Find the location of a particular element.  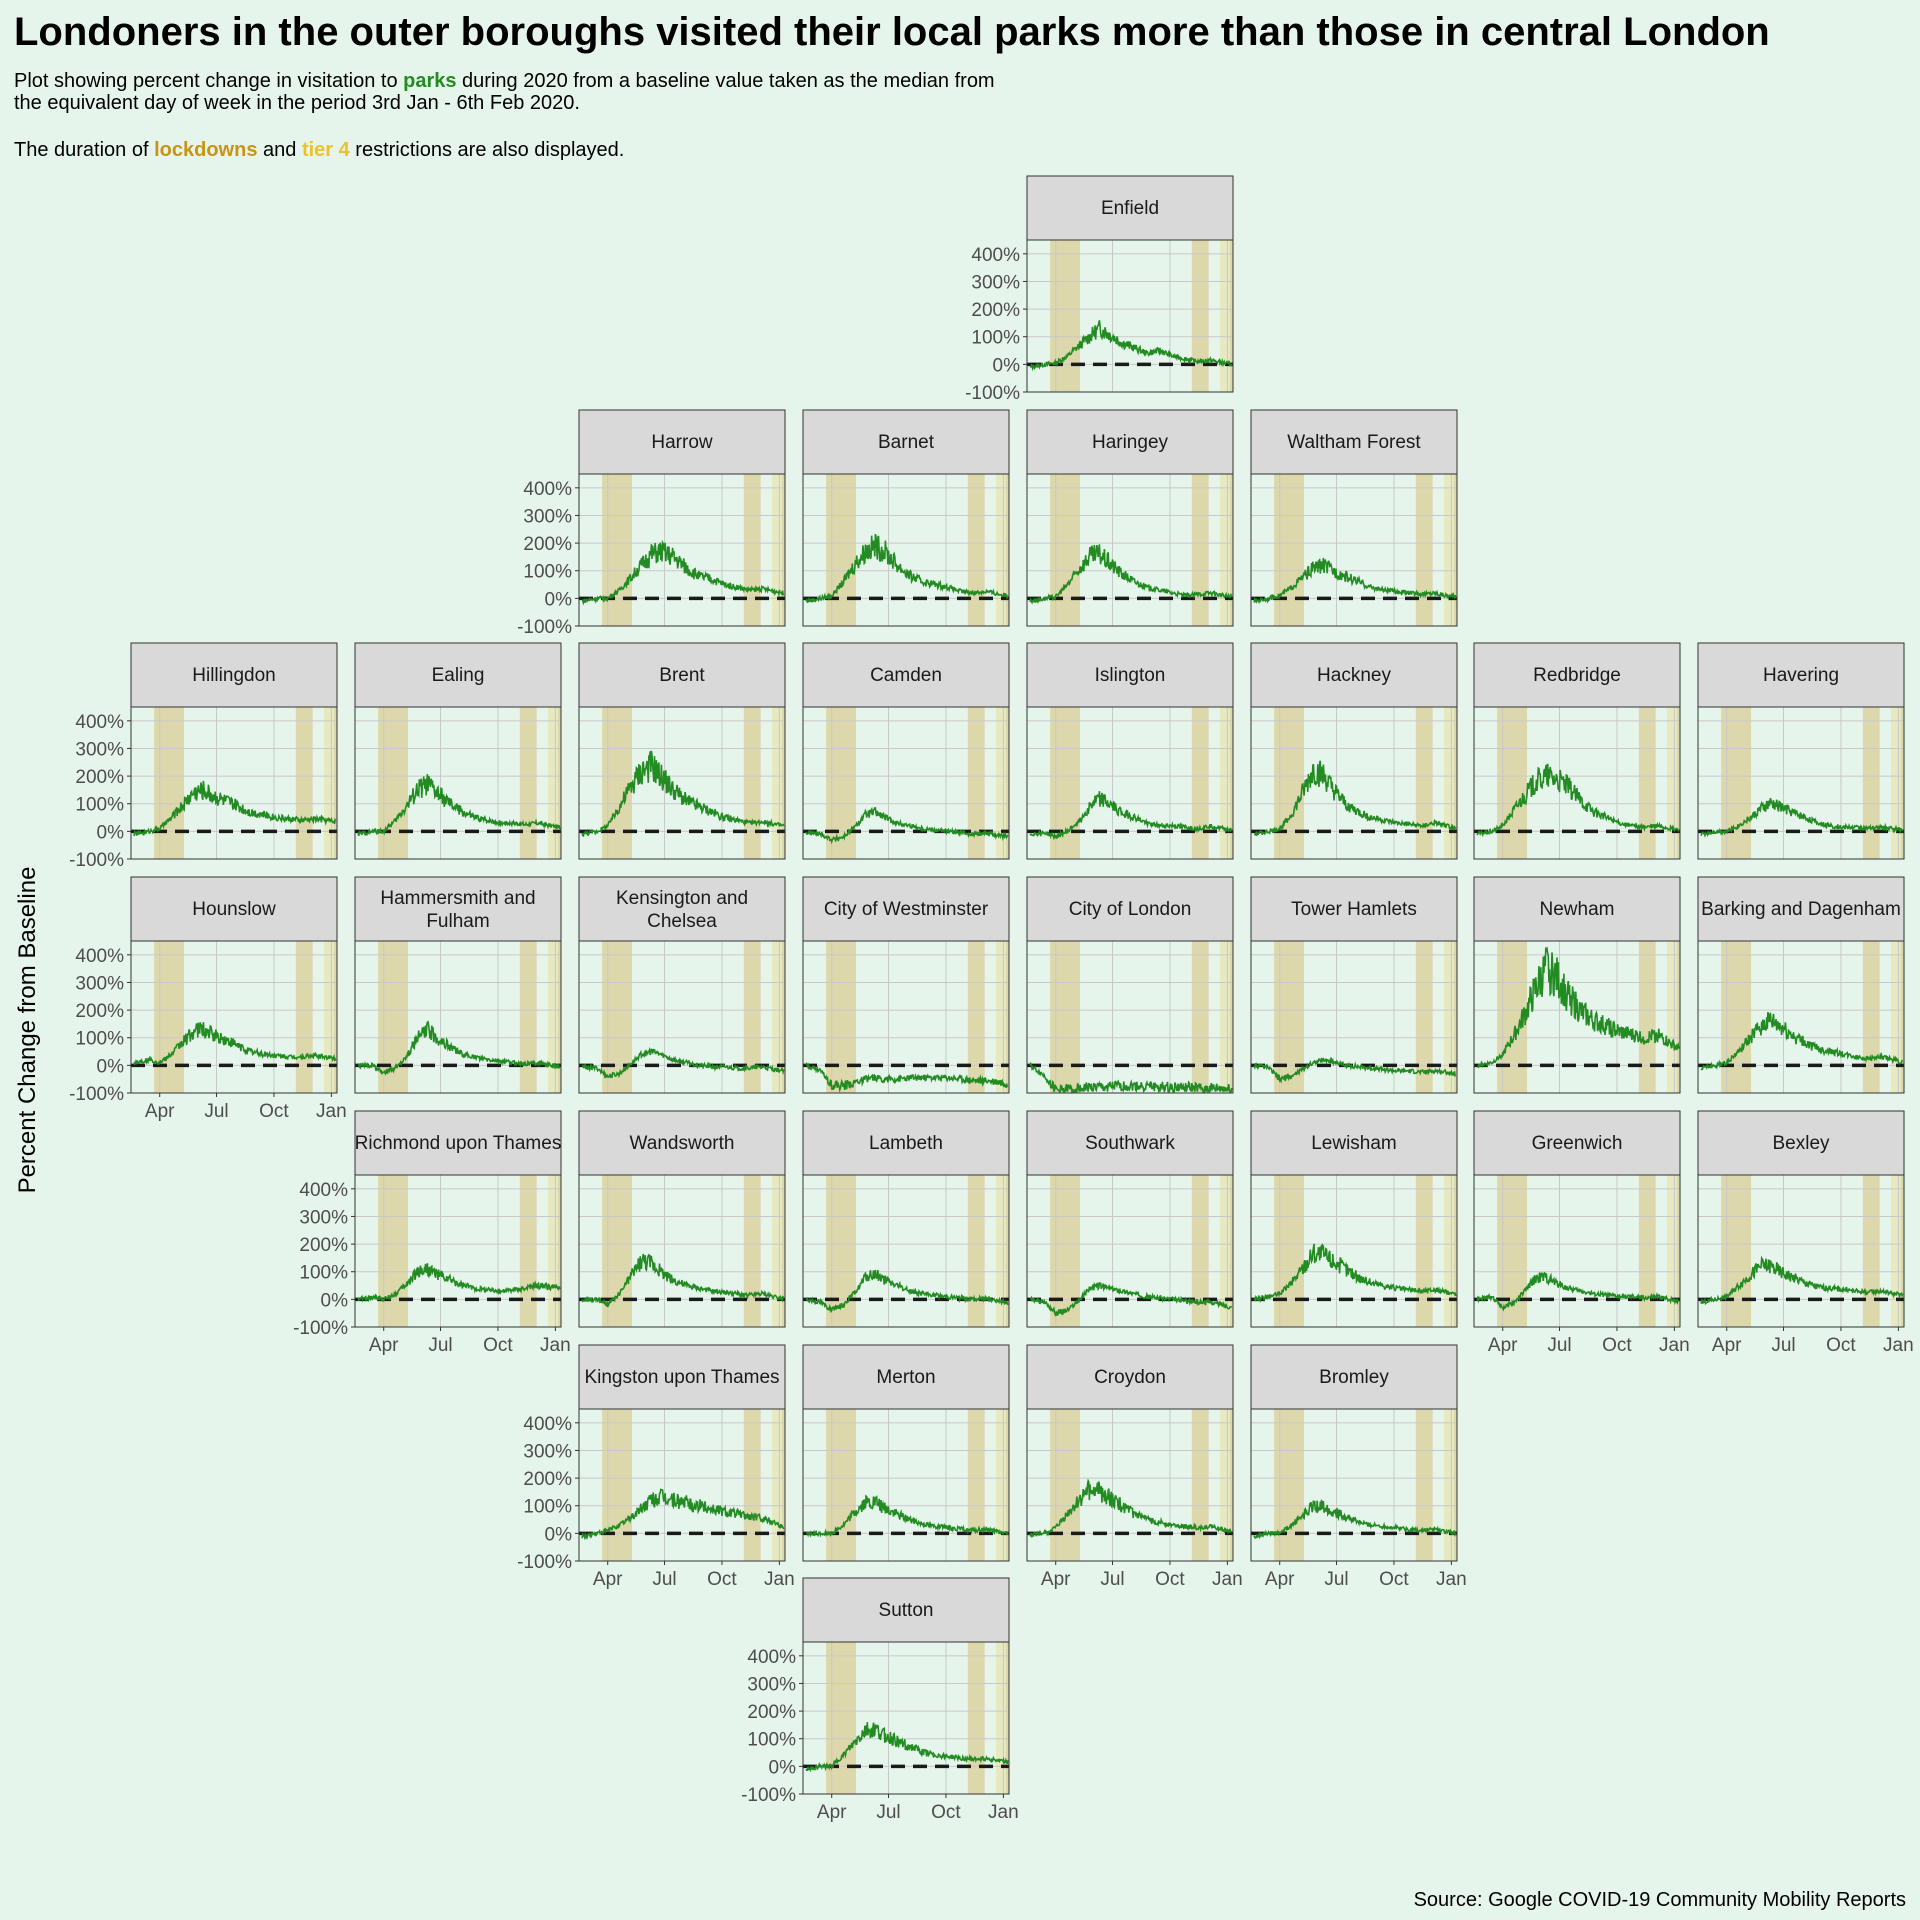

facet-title: Sutton is located at coordinates (906, 1610).